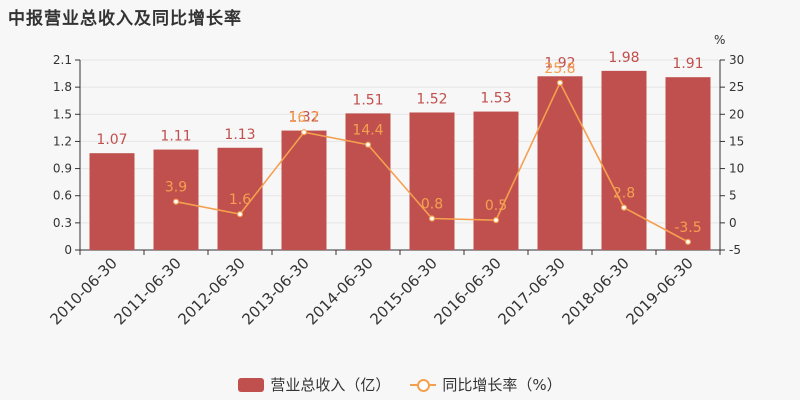 The height and width of the screenshot is (400, 800). What do you see at coordinates (176, 188) in the screenshot?
I see `growth-data-label: 3.9` at bounding box center [176, 188].